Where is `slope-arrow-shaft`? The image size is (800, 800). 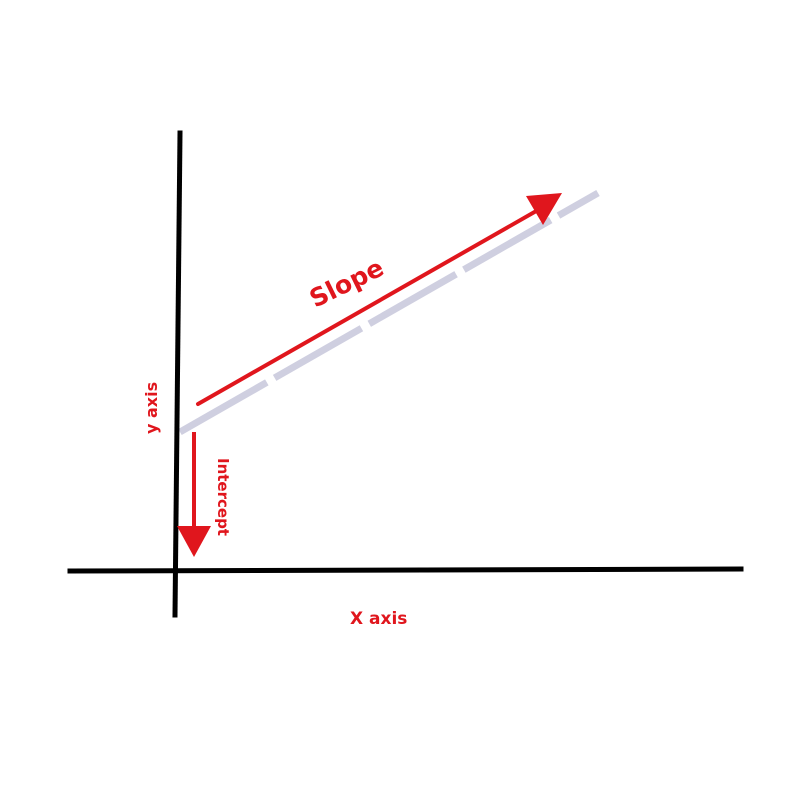
slope-arrow-shaft is located at coordinates (368, 307).